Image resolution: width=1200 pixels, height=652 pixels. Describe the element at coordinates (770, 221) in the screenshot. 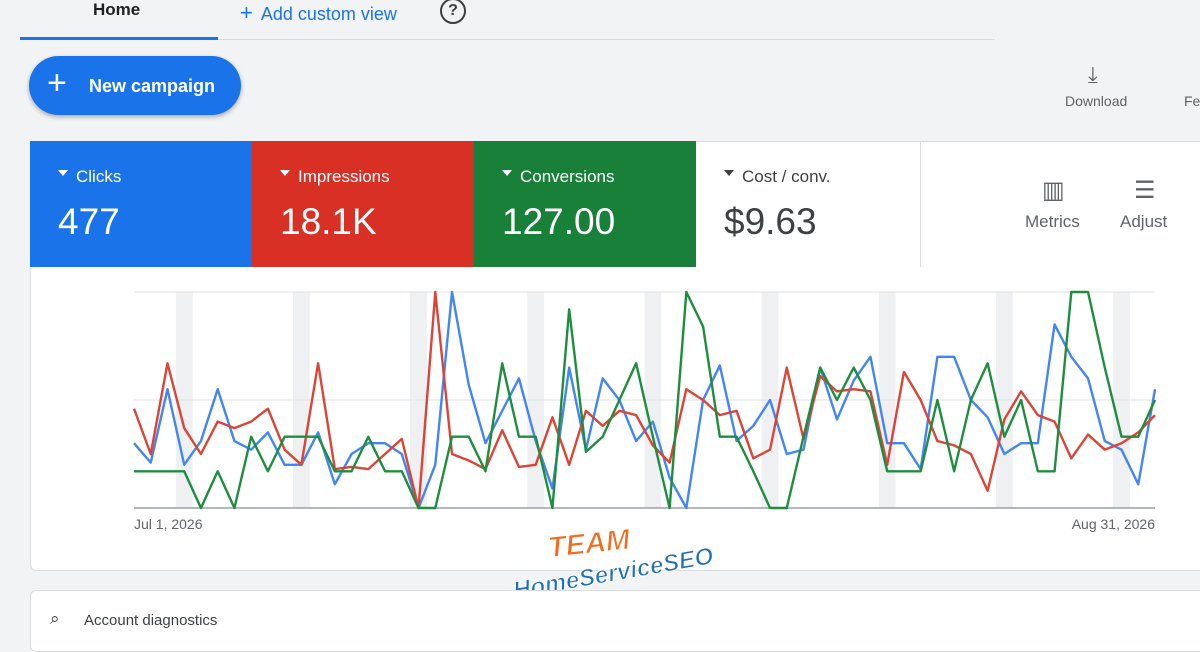

I see `cost-value: $9.63` at that location.